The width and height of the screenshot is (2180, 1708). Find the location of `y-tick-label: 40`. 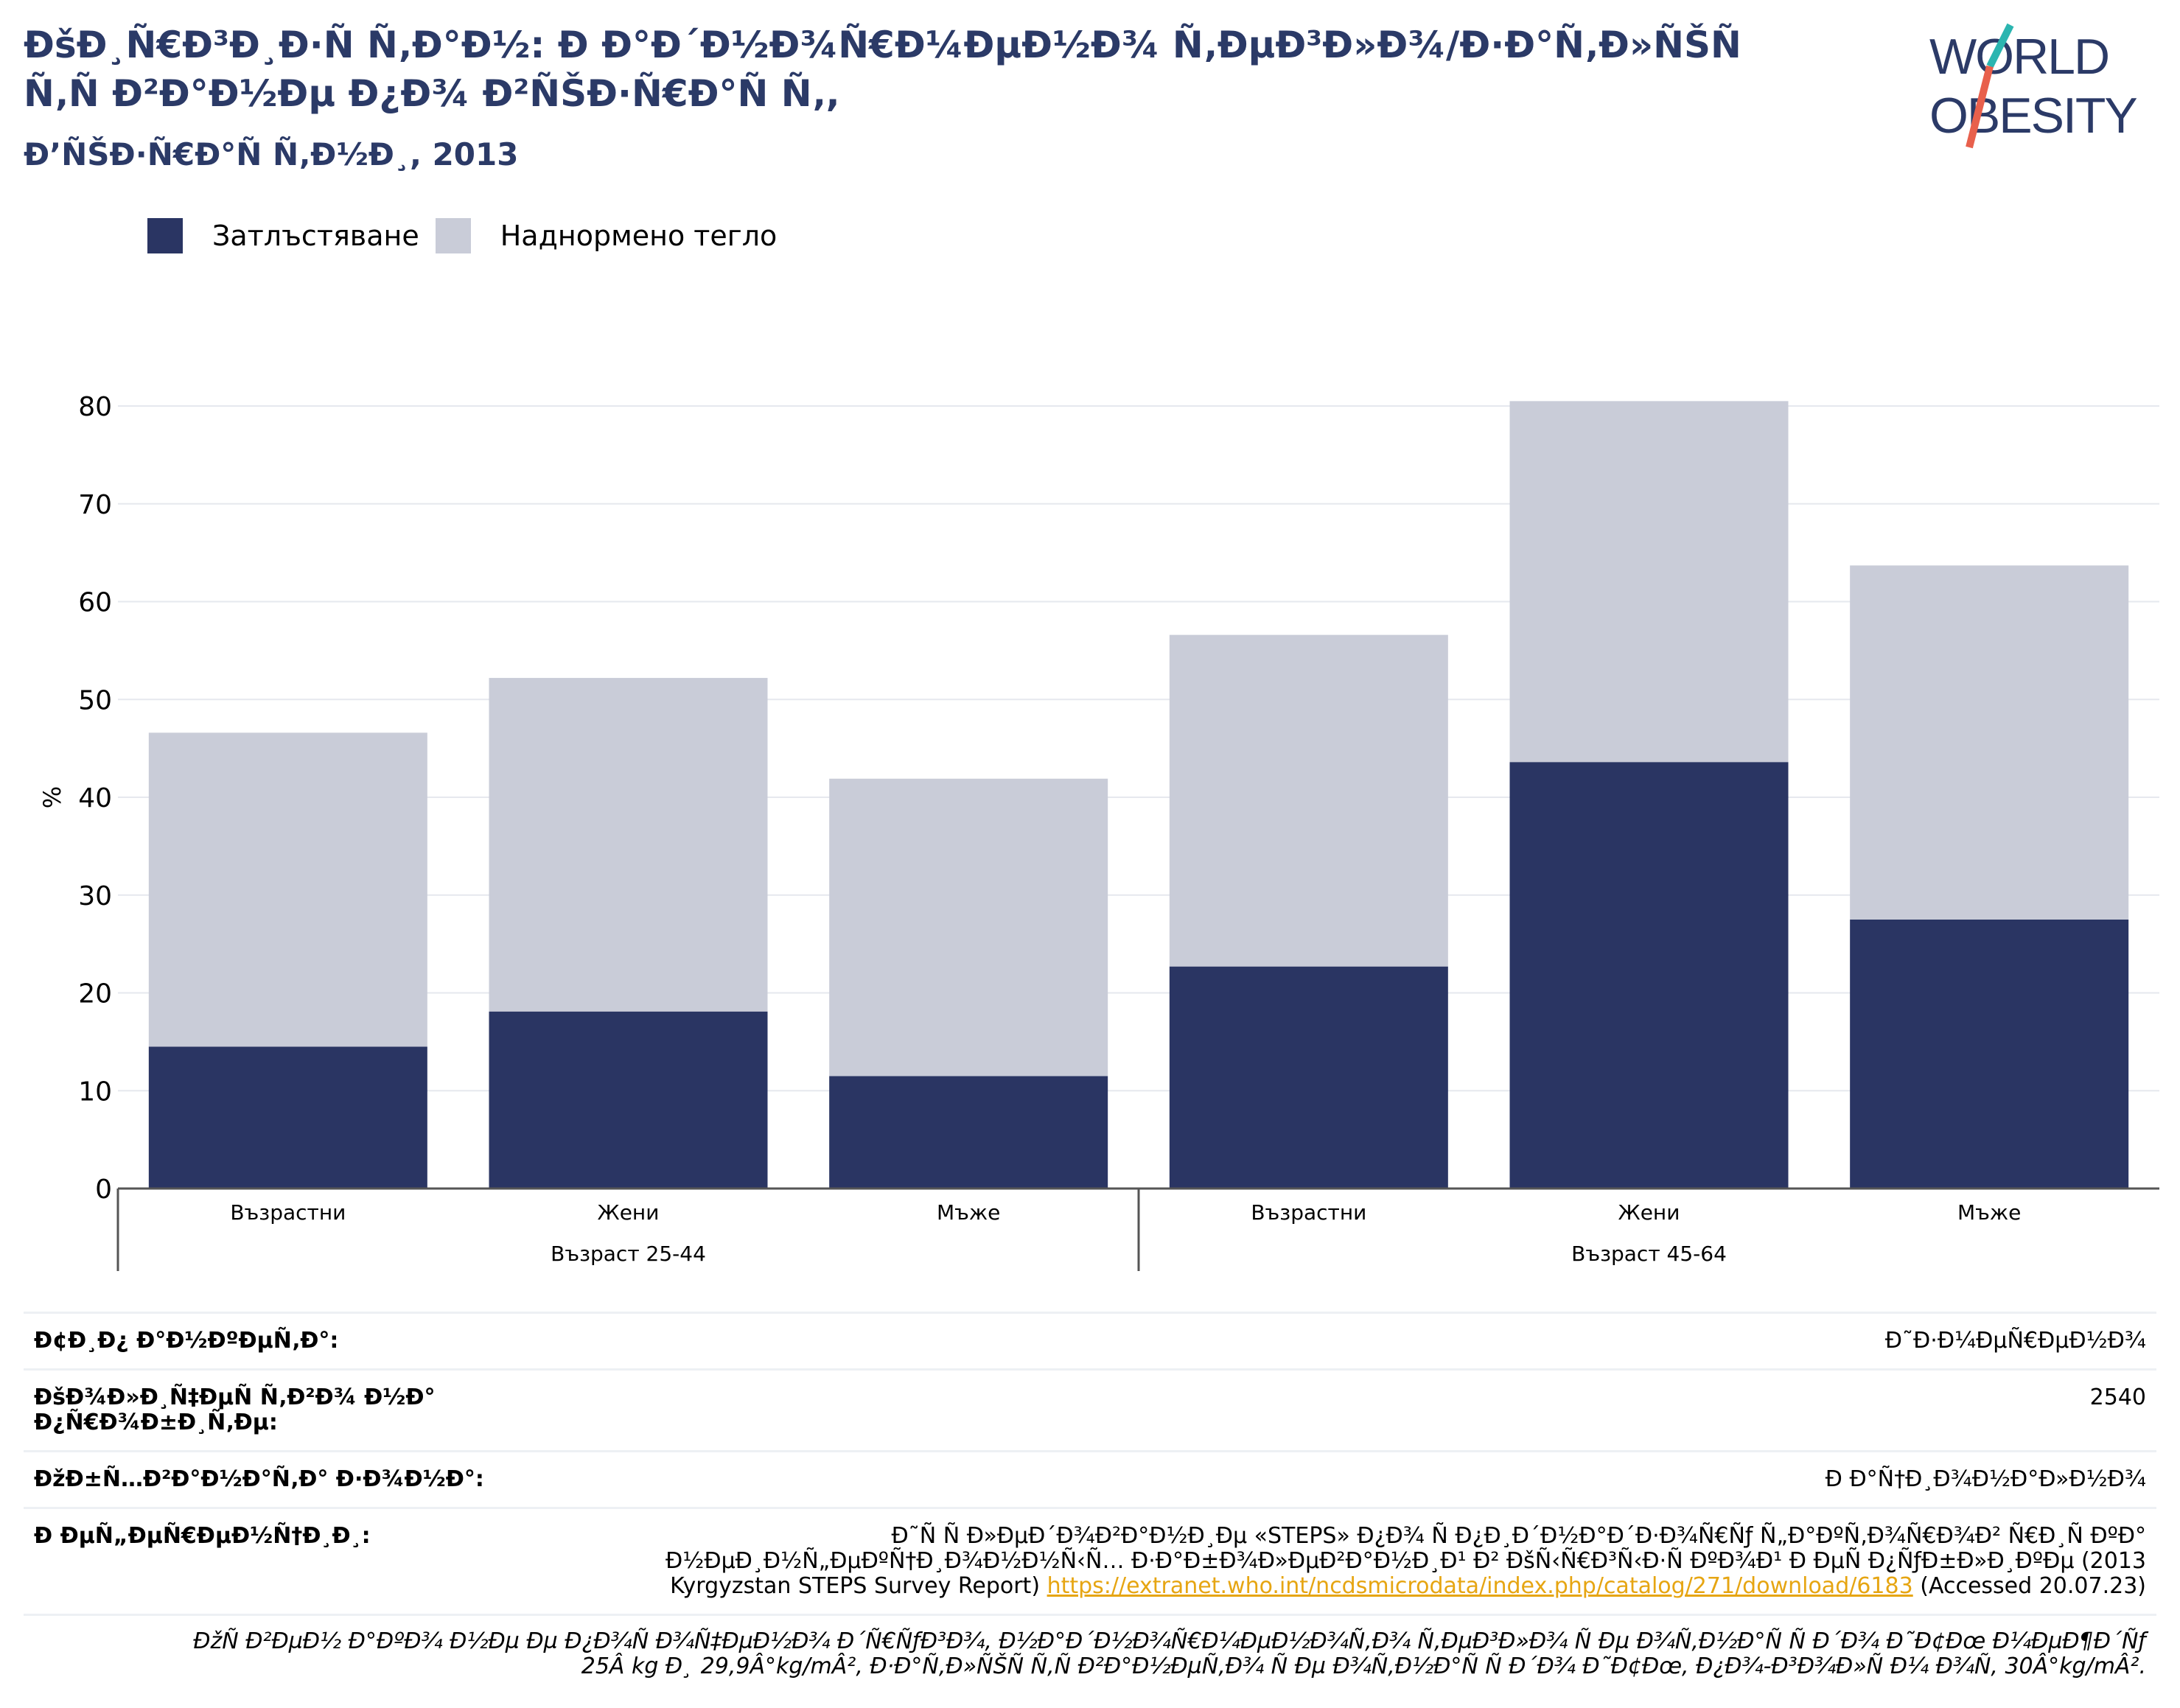

y-tick-label: 40 is located at coordinates (95, 798).